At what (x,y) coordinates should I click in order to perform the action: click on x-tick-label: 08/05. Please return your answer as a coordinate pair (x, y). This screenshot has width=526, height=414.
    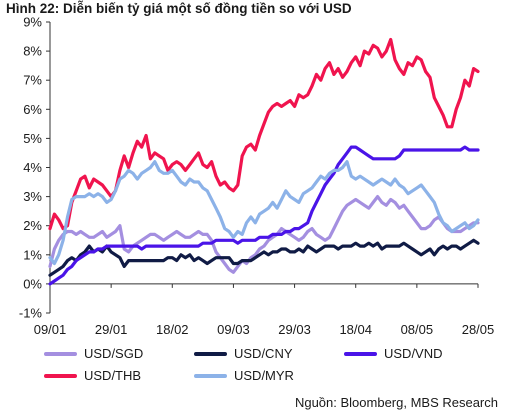
    Looking at the image, I should click on (417, 329).